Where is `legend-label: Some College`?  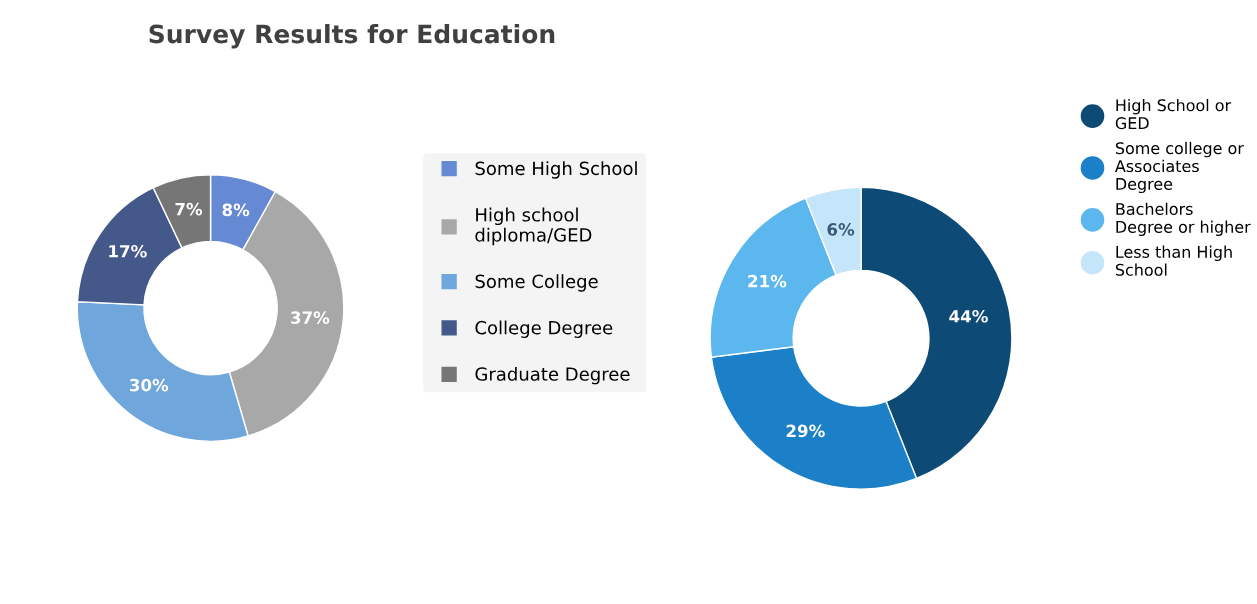
legend-label: Some College is located at coordinates (536, 283).